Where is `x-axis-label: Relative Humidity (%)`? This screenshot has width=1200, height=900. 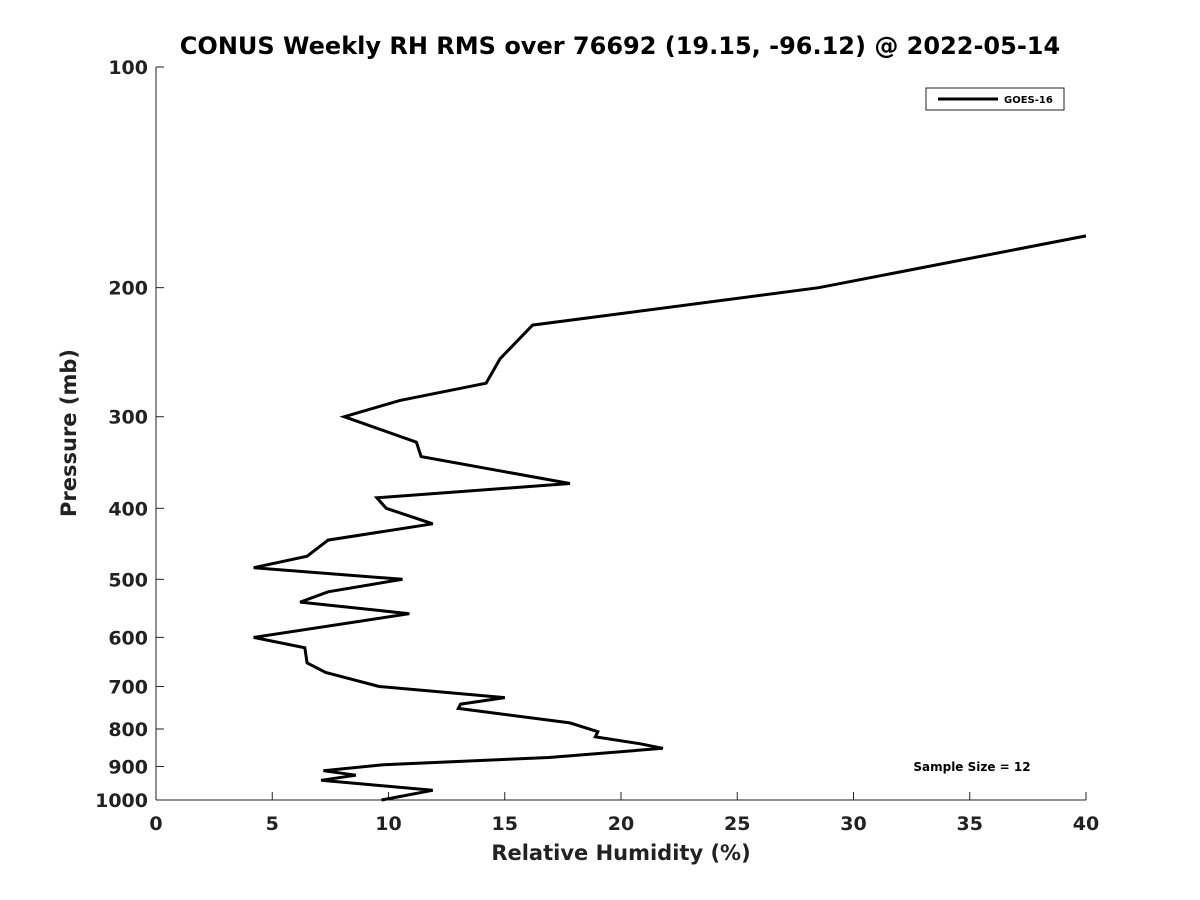 x-axis-label: Relative Humidity (%) is located at coordinates (620, 853).